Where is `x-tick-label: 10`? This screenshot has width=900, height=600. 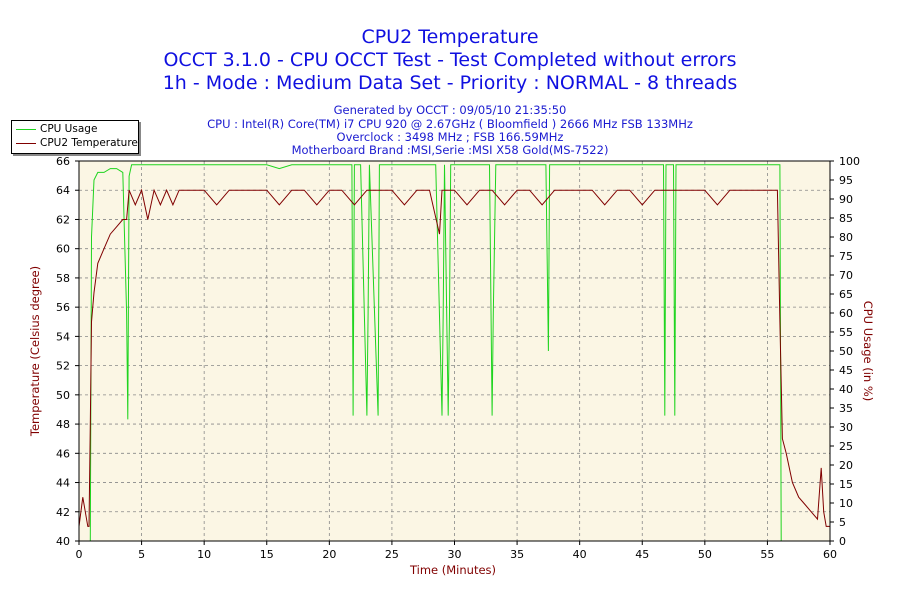
x-tick-label: 10 is located at coordinates (204, 554).